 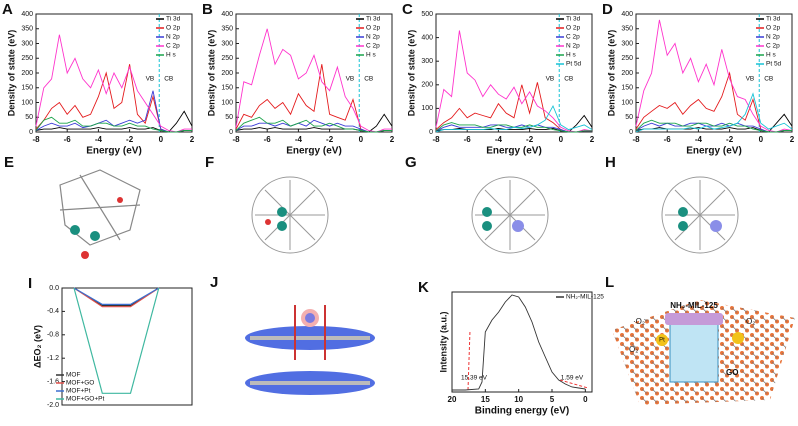 I want to click on x-axis-label: Energy (eV), so click(x=514, y=151).